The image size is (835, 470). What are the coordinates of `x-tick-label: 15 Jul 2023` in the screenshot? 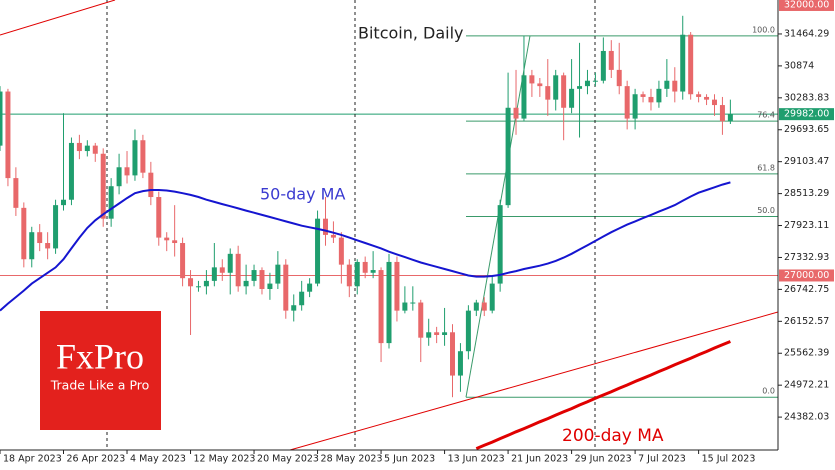 It's located at (729, 459).